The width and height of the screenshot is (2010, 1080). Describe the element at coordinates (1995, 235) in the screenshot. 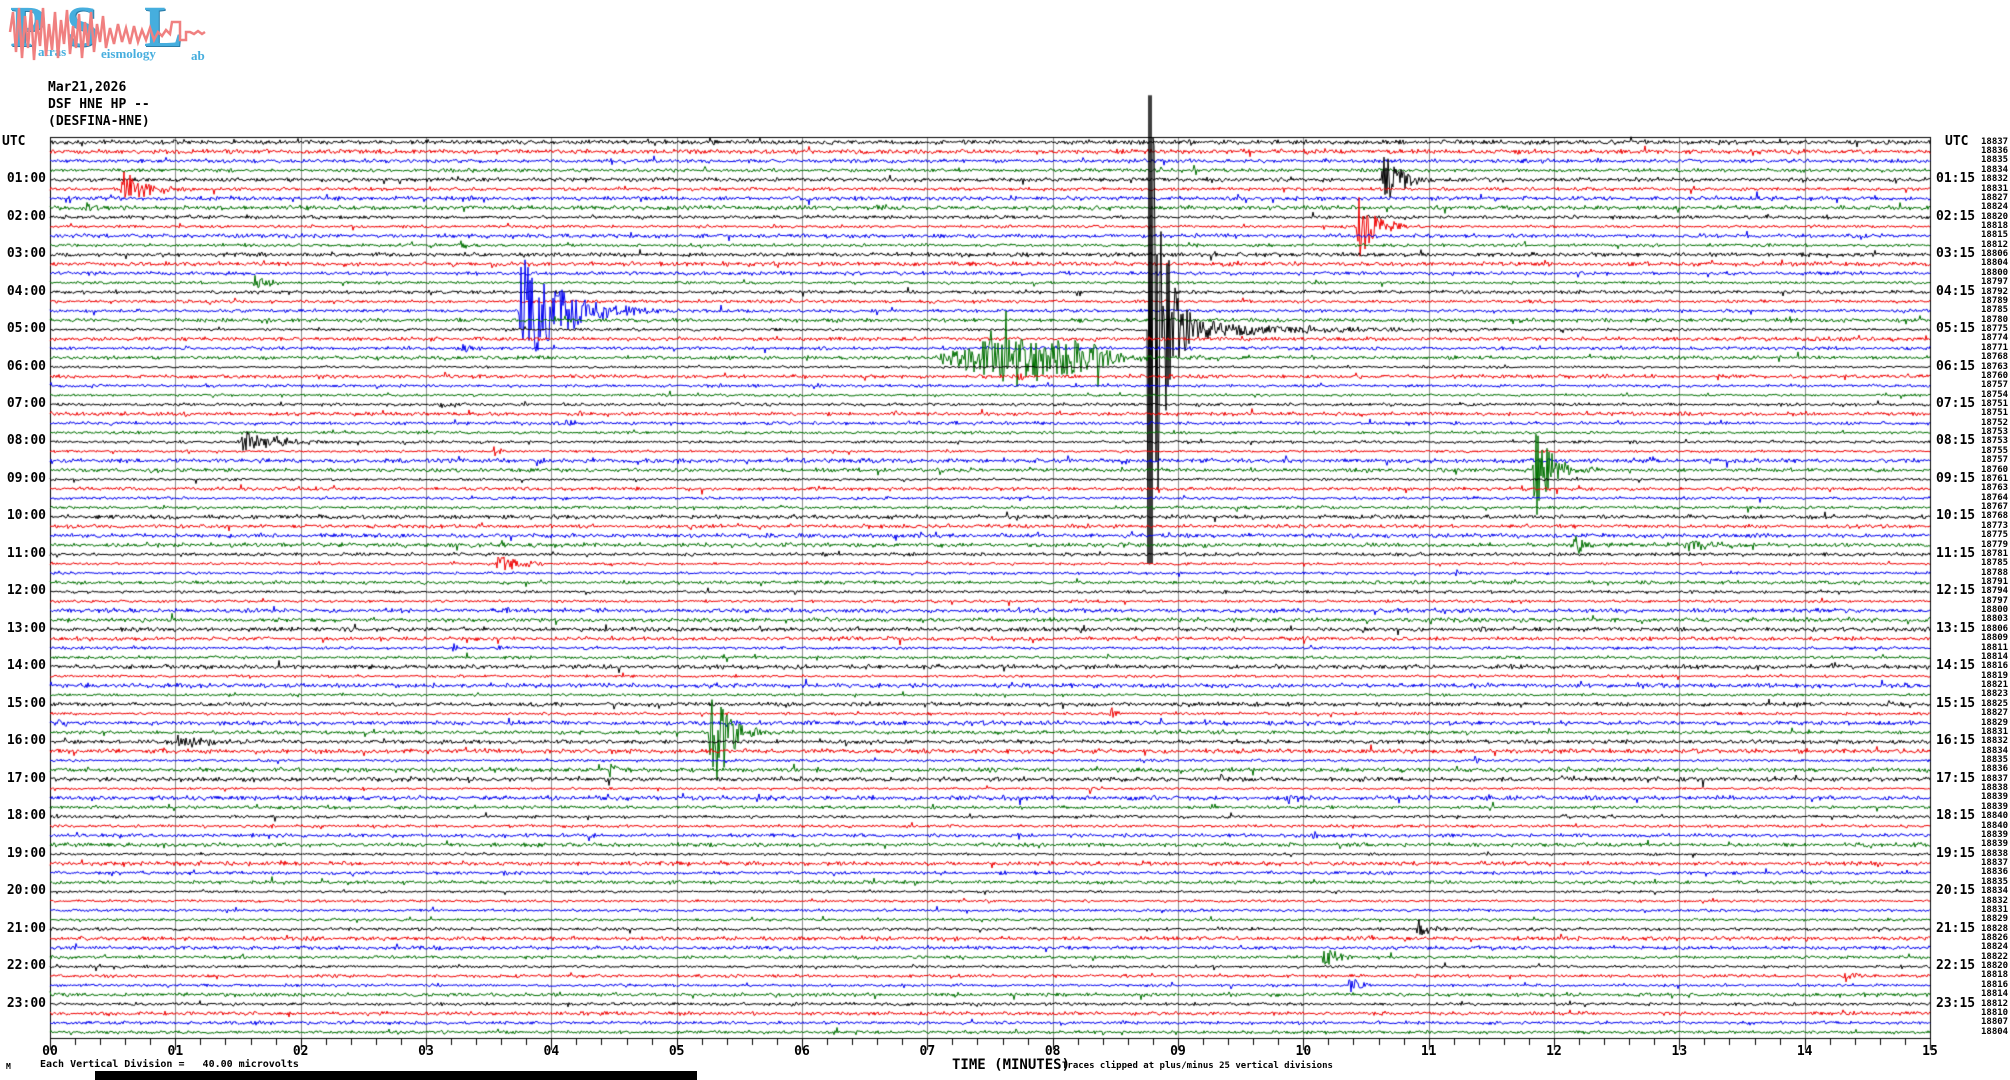

I see `trace-value: 18815` at that location.